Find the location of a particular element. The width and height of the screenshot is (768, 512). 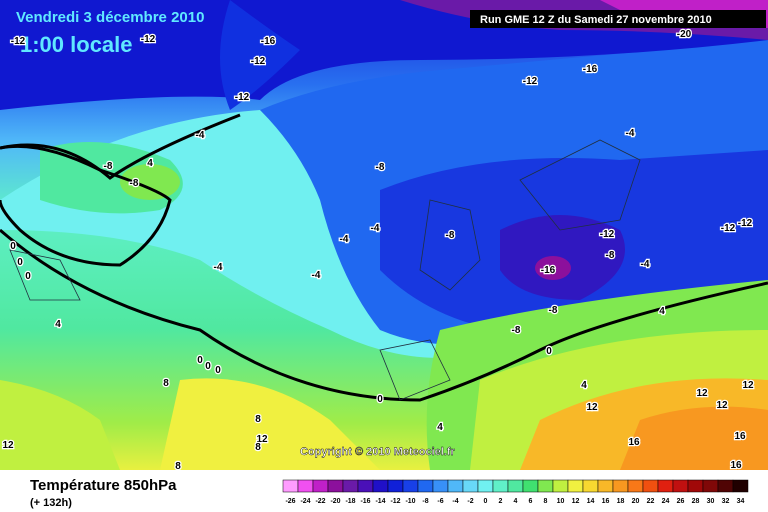

scale-label: -22 is located at coordinates (320, 501).